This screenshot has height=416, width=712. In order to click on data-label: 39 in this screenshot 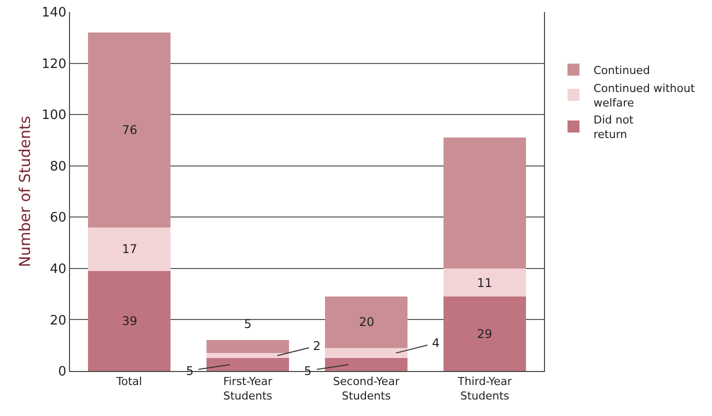, I will do `click(130, 321)`.